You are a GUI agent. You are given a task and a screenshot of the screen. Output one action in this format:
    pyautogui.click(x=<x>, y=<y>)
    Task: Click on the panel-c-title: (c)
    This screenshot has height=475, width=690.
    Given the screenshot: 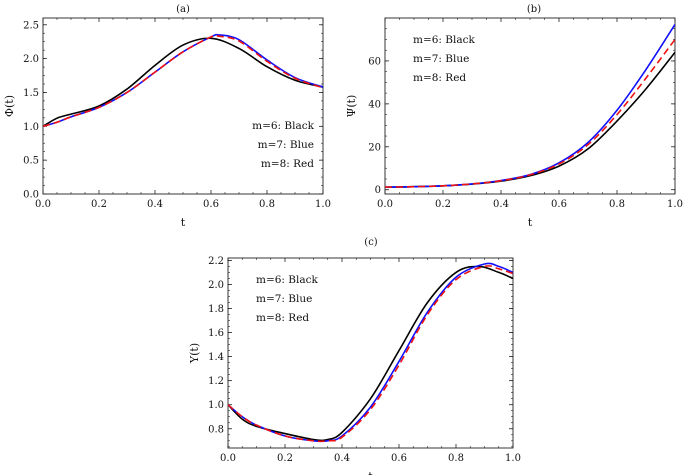 What is the action you would take?
    pyautogui.click(x=371, y=242)
    